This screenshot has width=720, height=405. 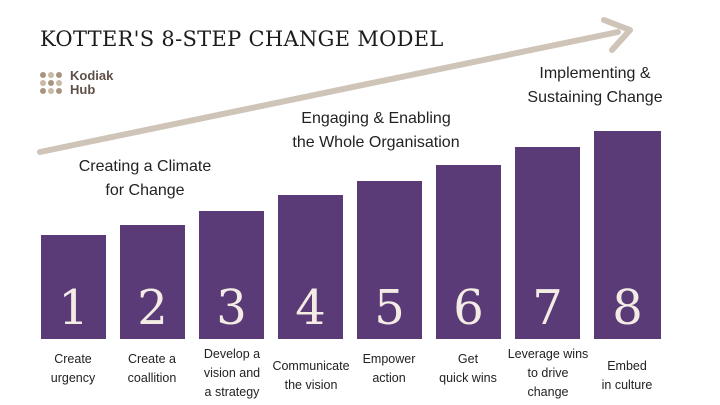 What do you see at coordinates (73, 308) in the screenshot?
I see `step-number: 1` at bounding box center [73, 308].